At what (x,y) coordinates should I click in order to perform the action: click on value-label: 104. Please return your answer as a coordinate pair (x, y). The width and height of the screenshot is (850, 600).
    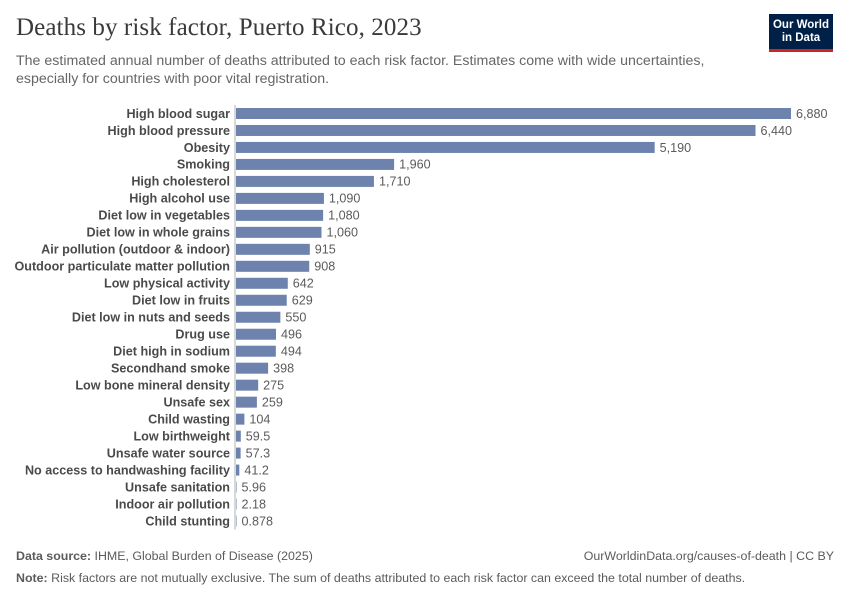
    Looking at the image, I should click on (259, 419).